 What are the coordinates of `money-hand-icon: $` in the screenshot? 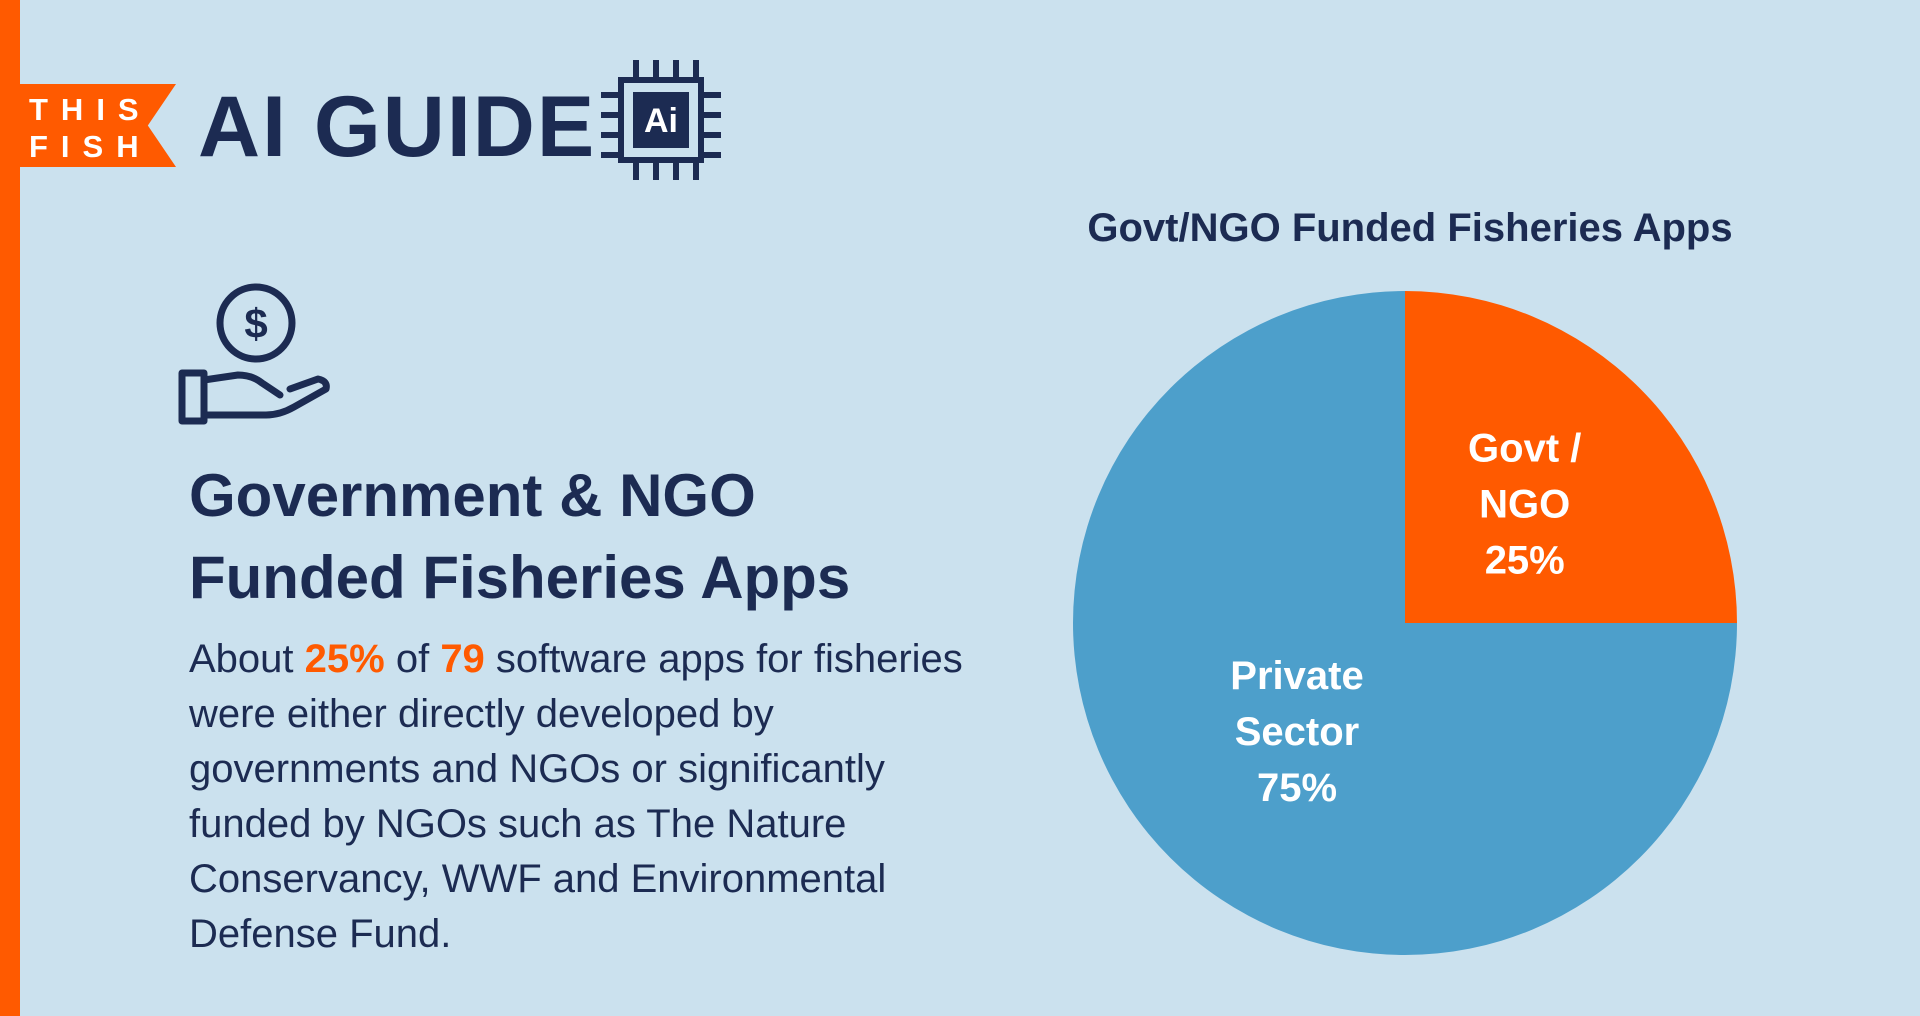 It's located at (254, 354).